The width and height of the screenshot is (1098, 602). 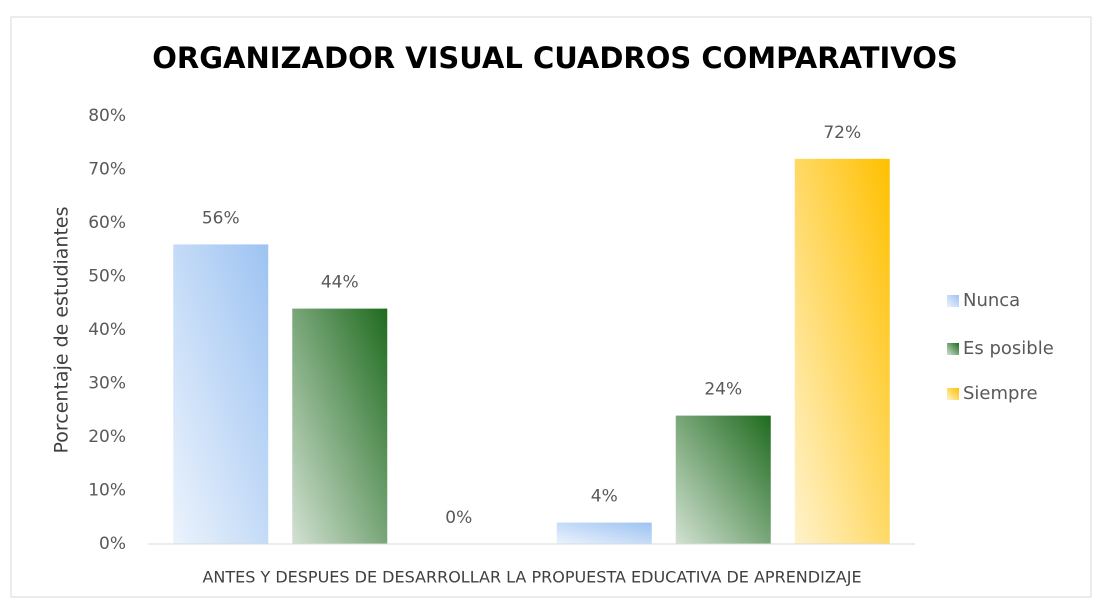 What do you see at coordinates (555, 58) in the screenshot?
I see `chart-title: ORGANIZADOR VISUAL CUADROS COMPARATIVOS` at bounding box center [555, 58].